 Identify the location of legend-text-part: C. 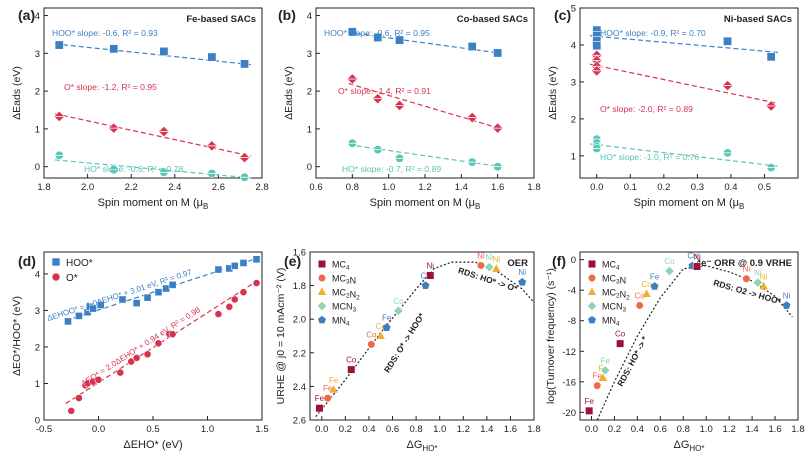
(613, 293).